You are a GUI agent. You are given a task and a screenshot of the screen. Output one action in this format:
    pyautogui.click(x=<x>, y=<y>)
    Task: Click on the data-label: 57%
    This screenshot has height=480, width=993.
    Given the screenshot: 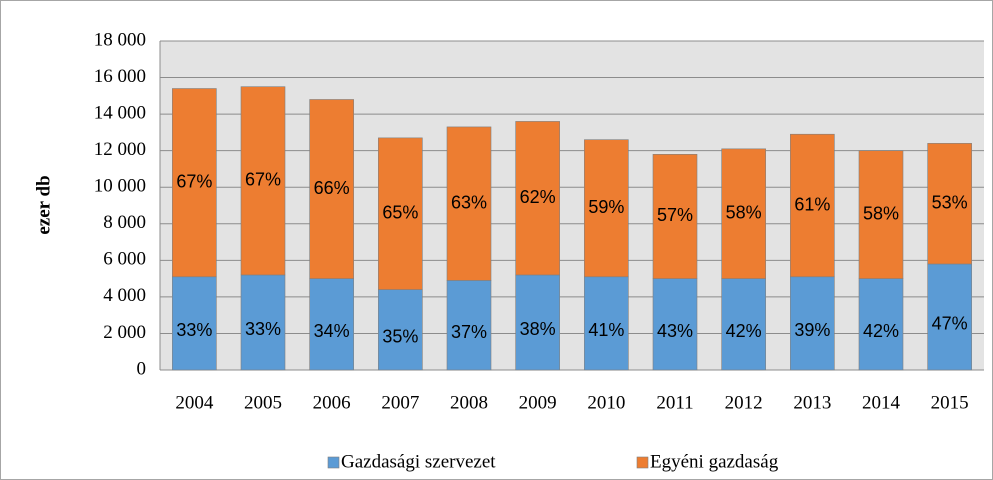 What is the action you would take?
    pyautogui.click(x=675, y=215)
    